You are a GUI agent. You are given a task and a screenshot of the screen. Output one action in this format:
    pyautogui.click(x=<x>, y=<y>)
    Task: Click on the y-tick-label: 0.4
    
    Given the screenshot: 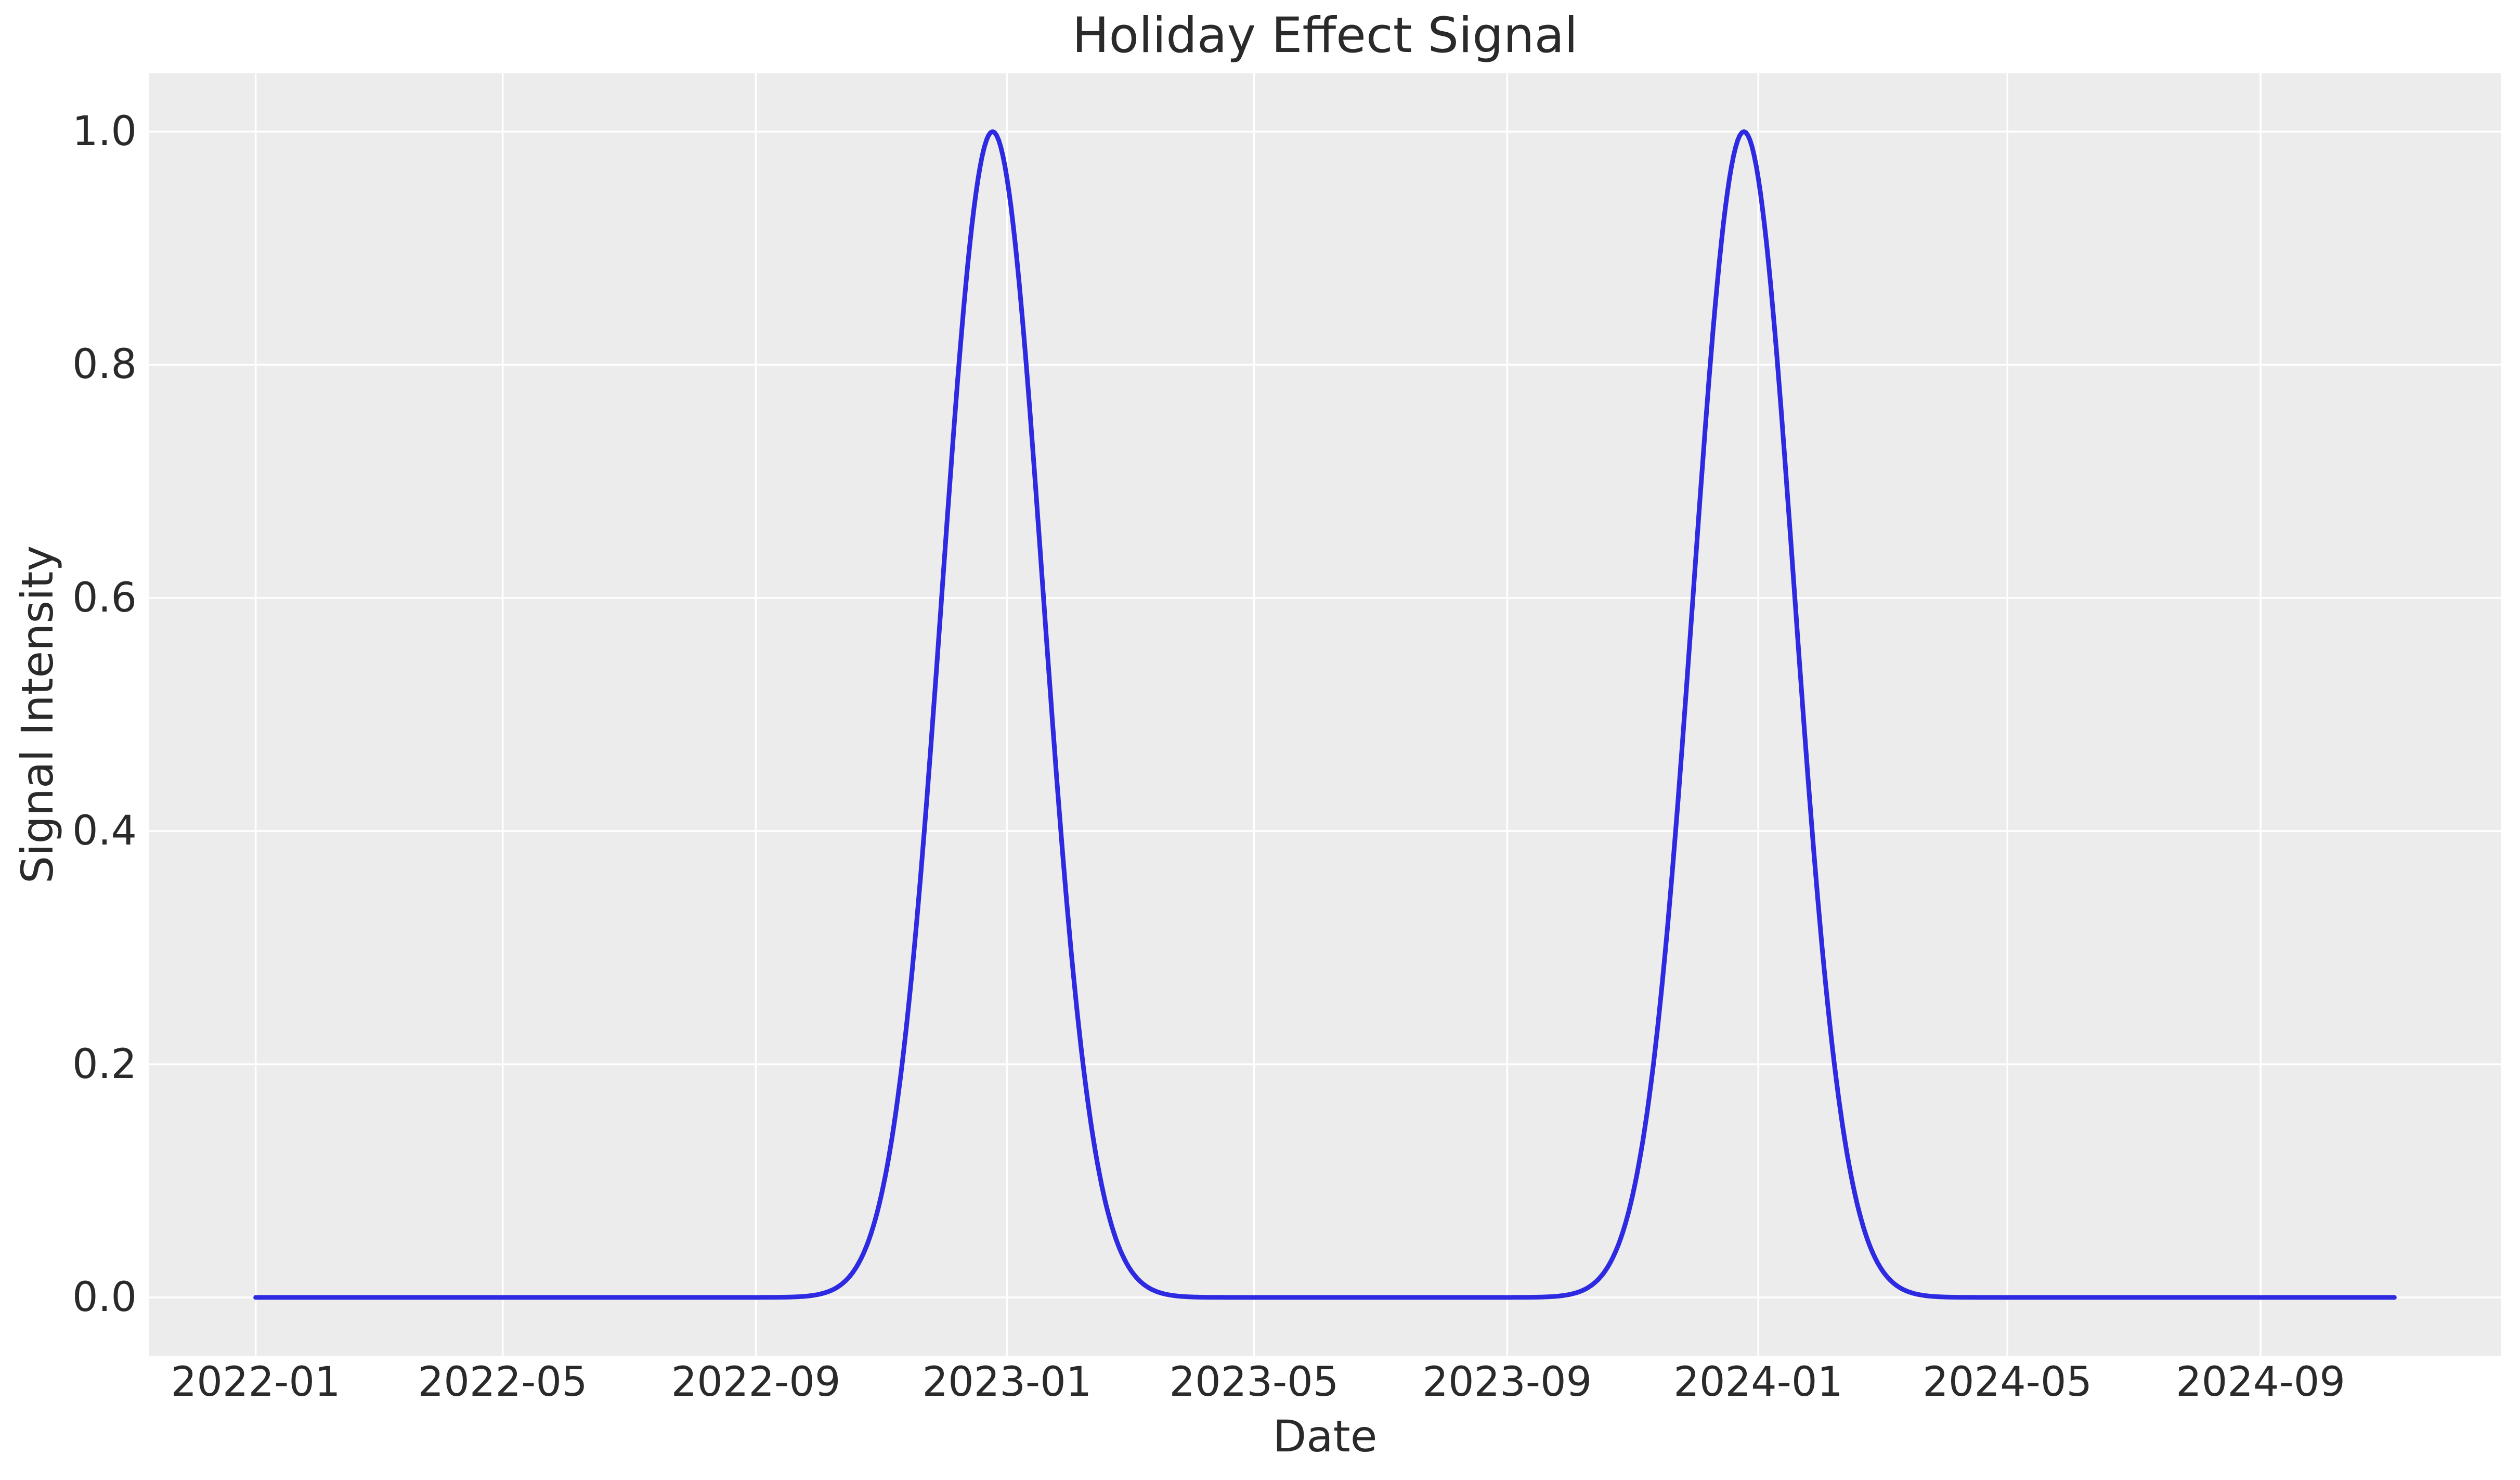 What is the action you would take?
    pyautogui.click(x=104, y=831)
    